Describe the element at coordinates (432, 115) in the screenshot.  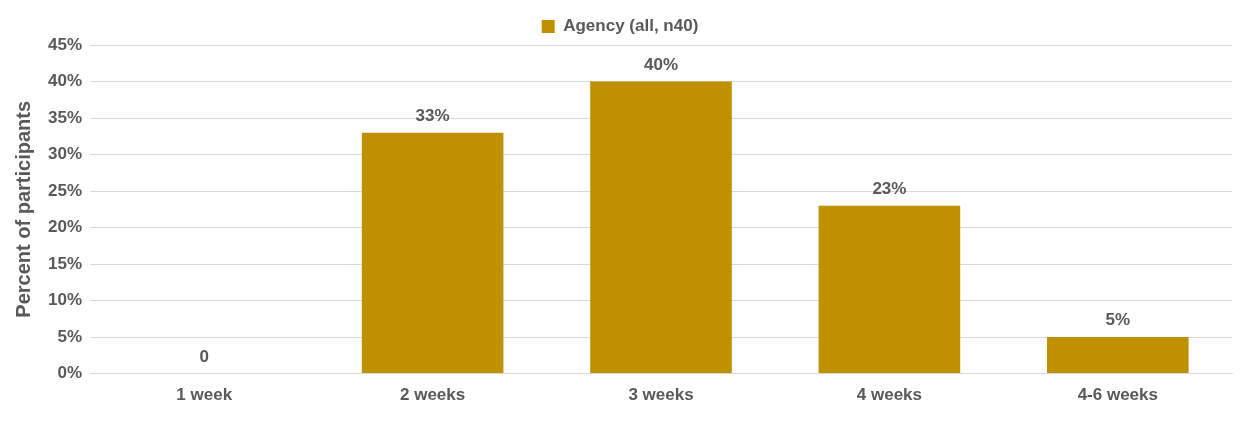
I see `data-label: 33%` at that location.